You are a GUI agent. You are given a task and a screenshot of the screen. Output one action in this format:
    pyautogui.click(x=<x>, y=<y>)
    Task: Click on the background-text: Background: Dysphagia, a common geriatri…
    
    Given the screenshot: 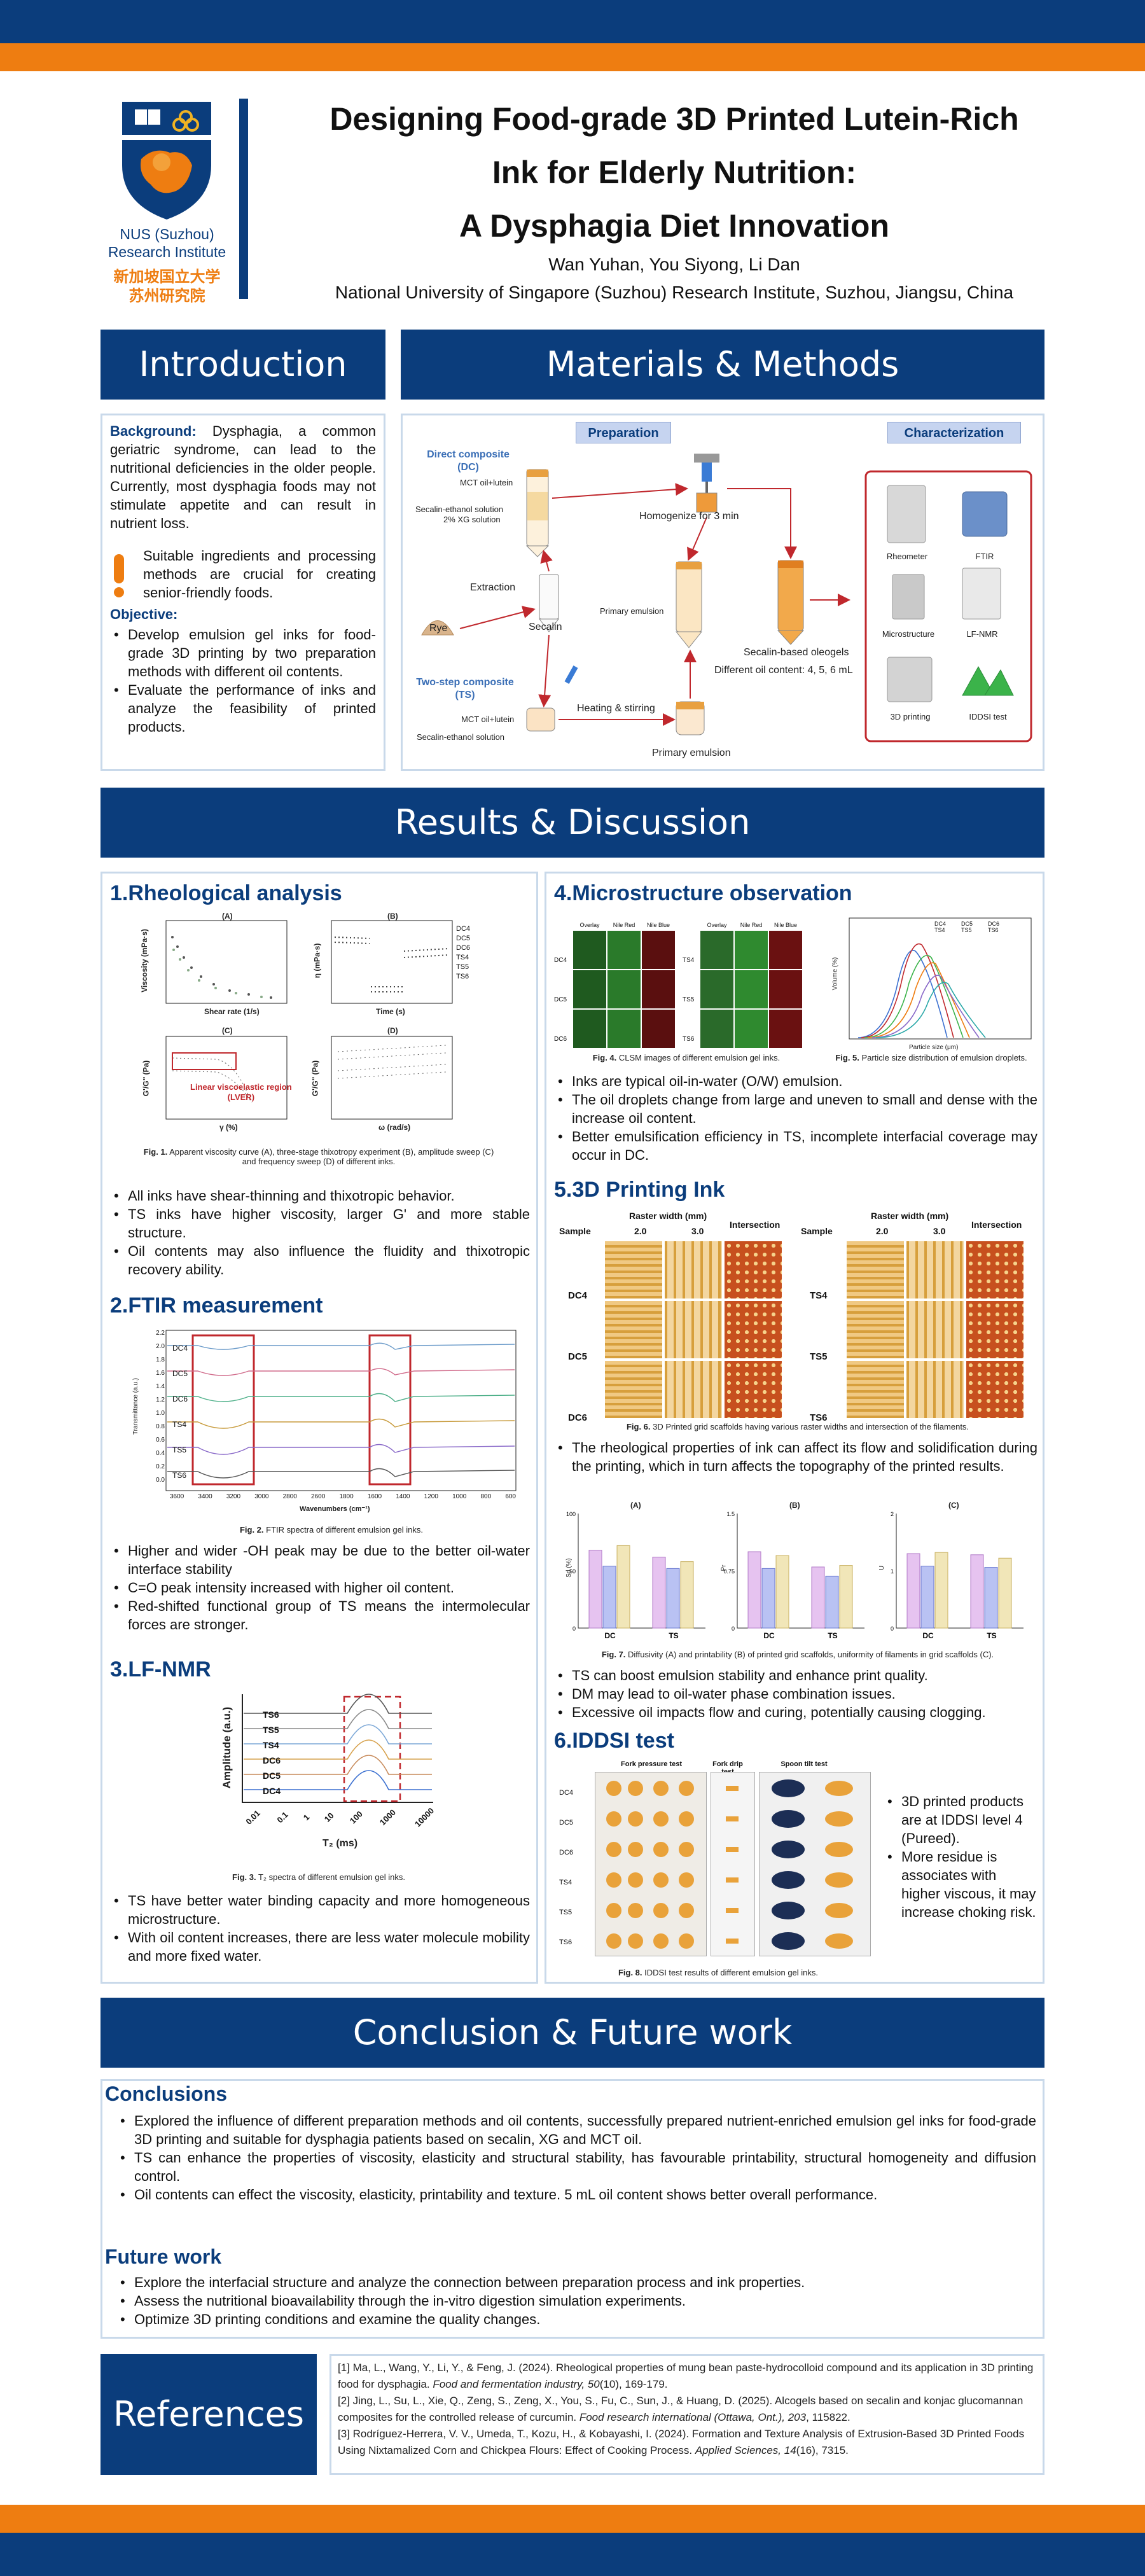 What is the action you would take?
    pyautogui.click(x=243, y=477)
    